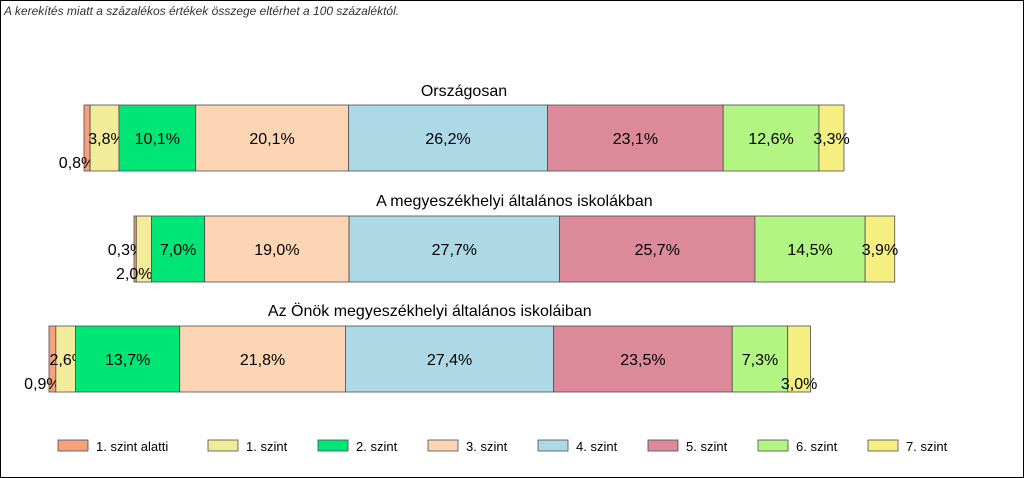  I want to click on bar-data-label: 19,0%, so click(276, 250).